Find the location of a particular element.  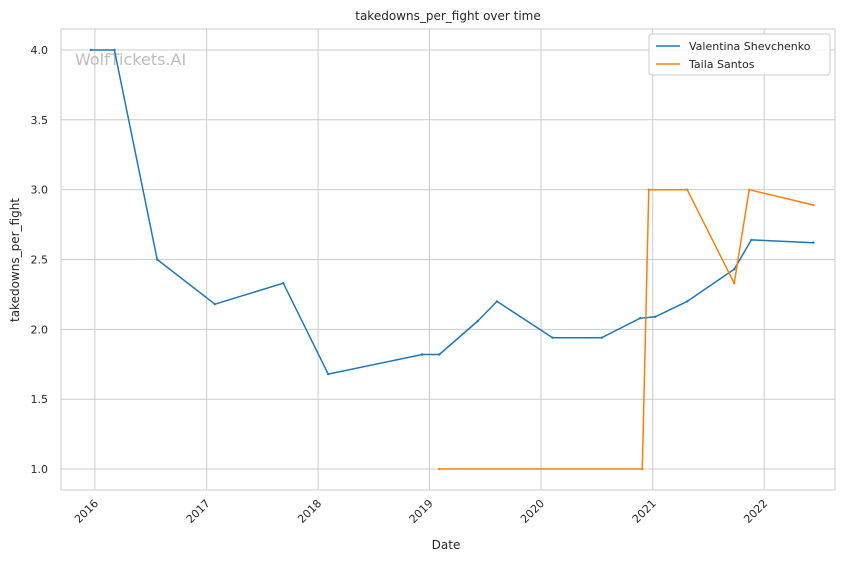

y-tick-label: 2.5 is located at coordinates (40, 260).